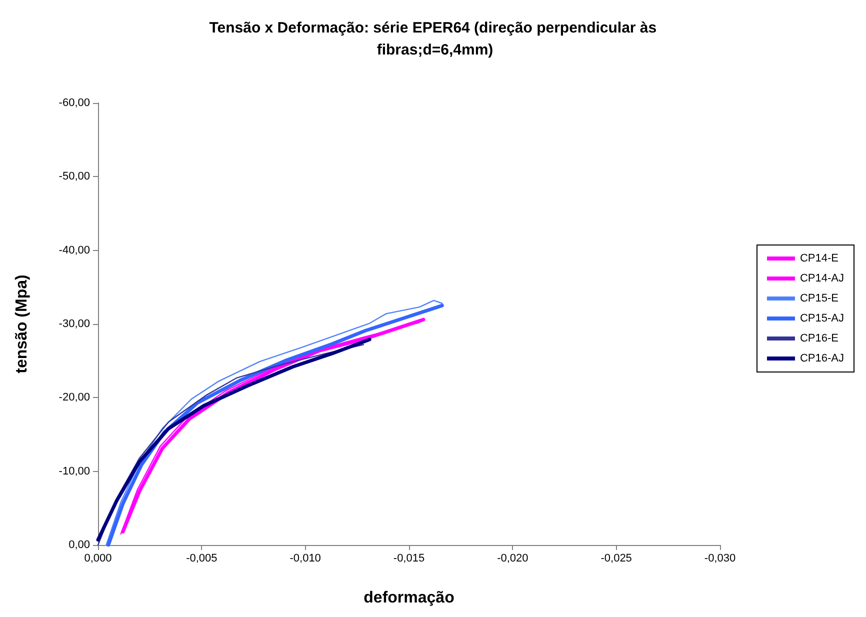 Image resolution: width=866 pixels, height=617 pixels. What do you see at coordinates (435, 39) in the screenshot?
I see `chart-title: Tensão x Deformação: série EPER64 (direção perpendicular às fibras;d=6,4mm)` at bounding box center [435, 39].